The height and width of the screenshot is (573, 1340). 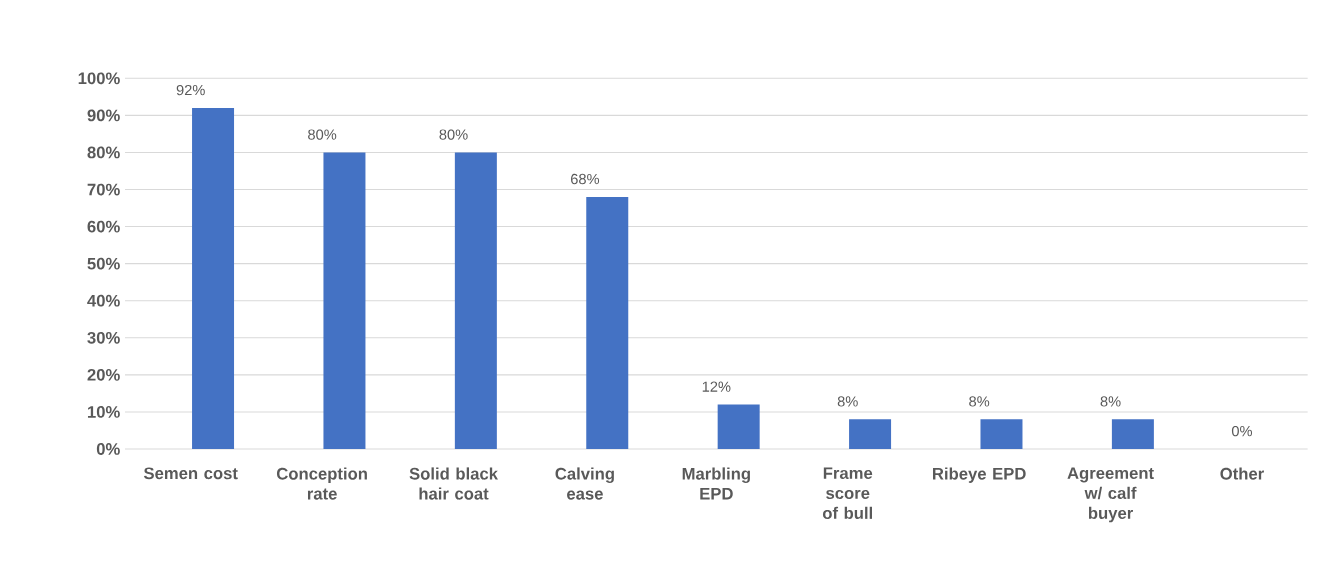 I want to click on x-tick-label: Agreement w/ calf buyer, so click(x=1110, y=495).